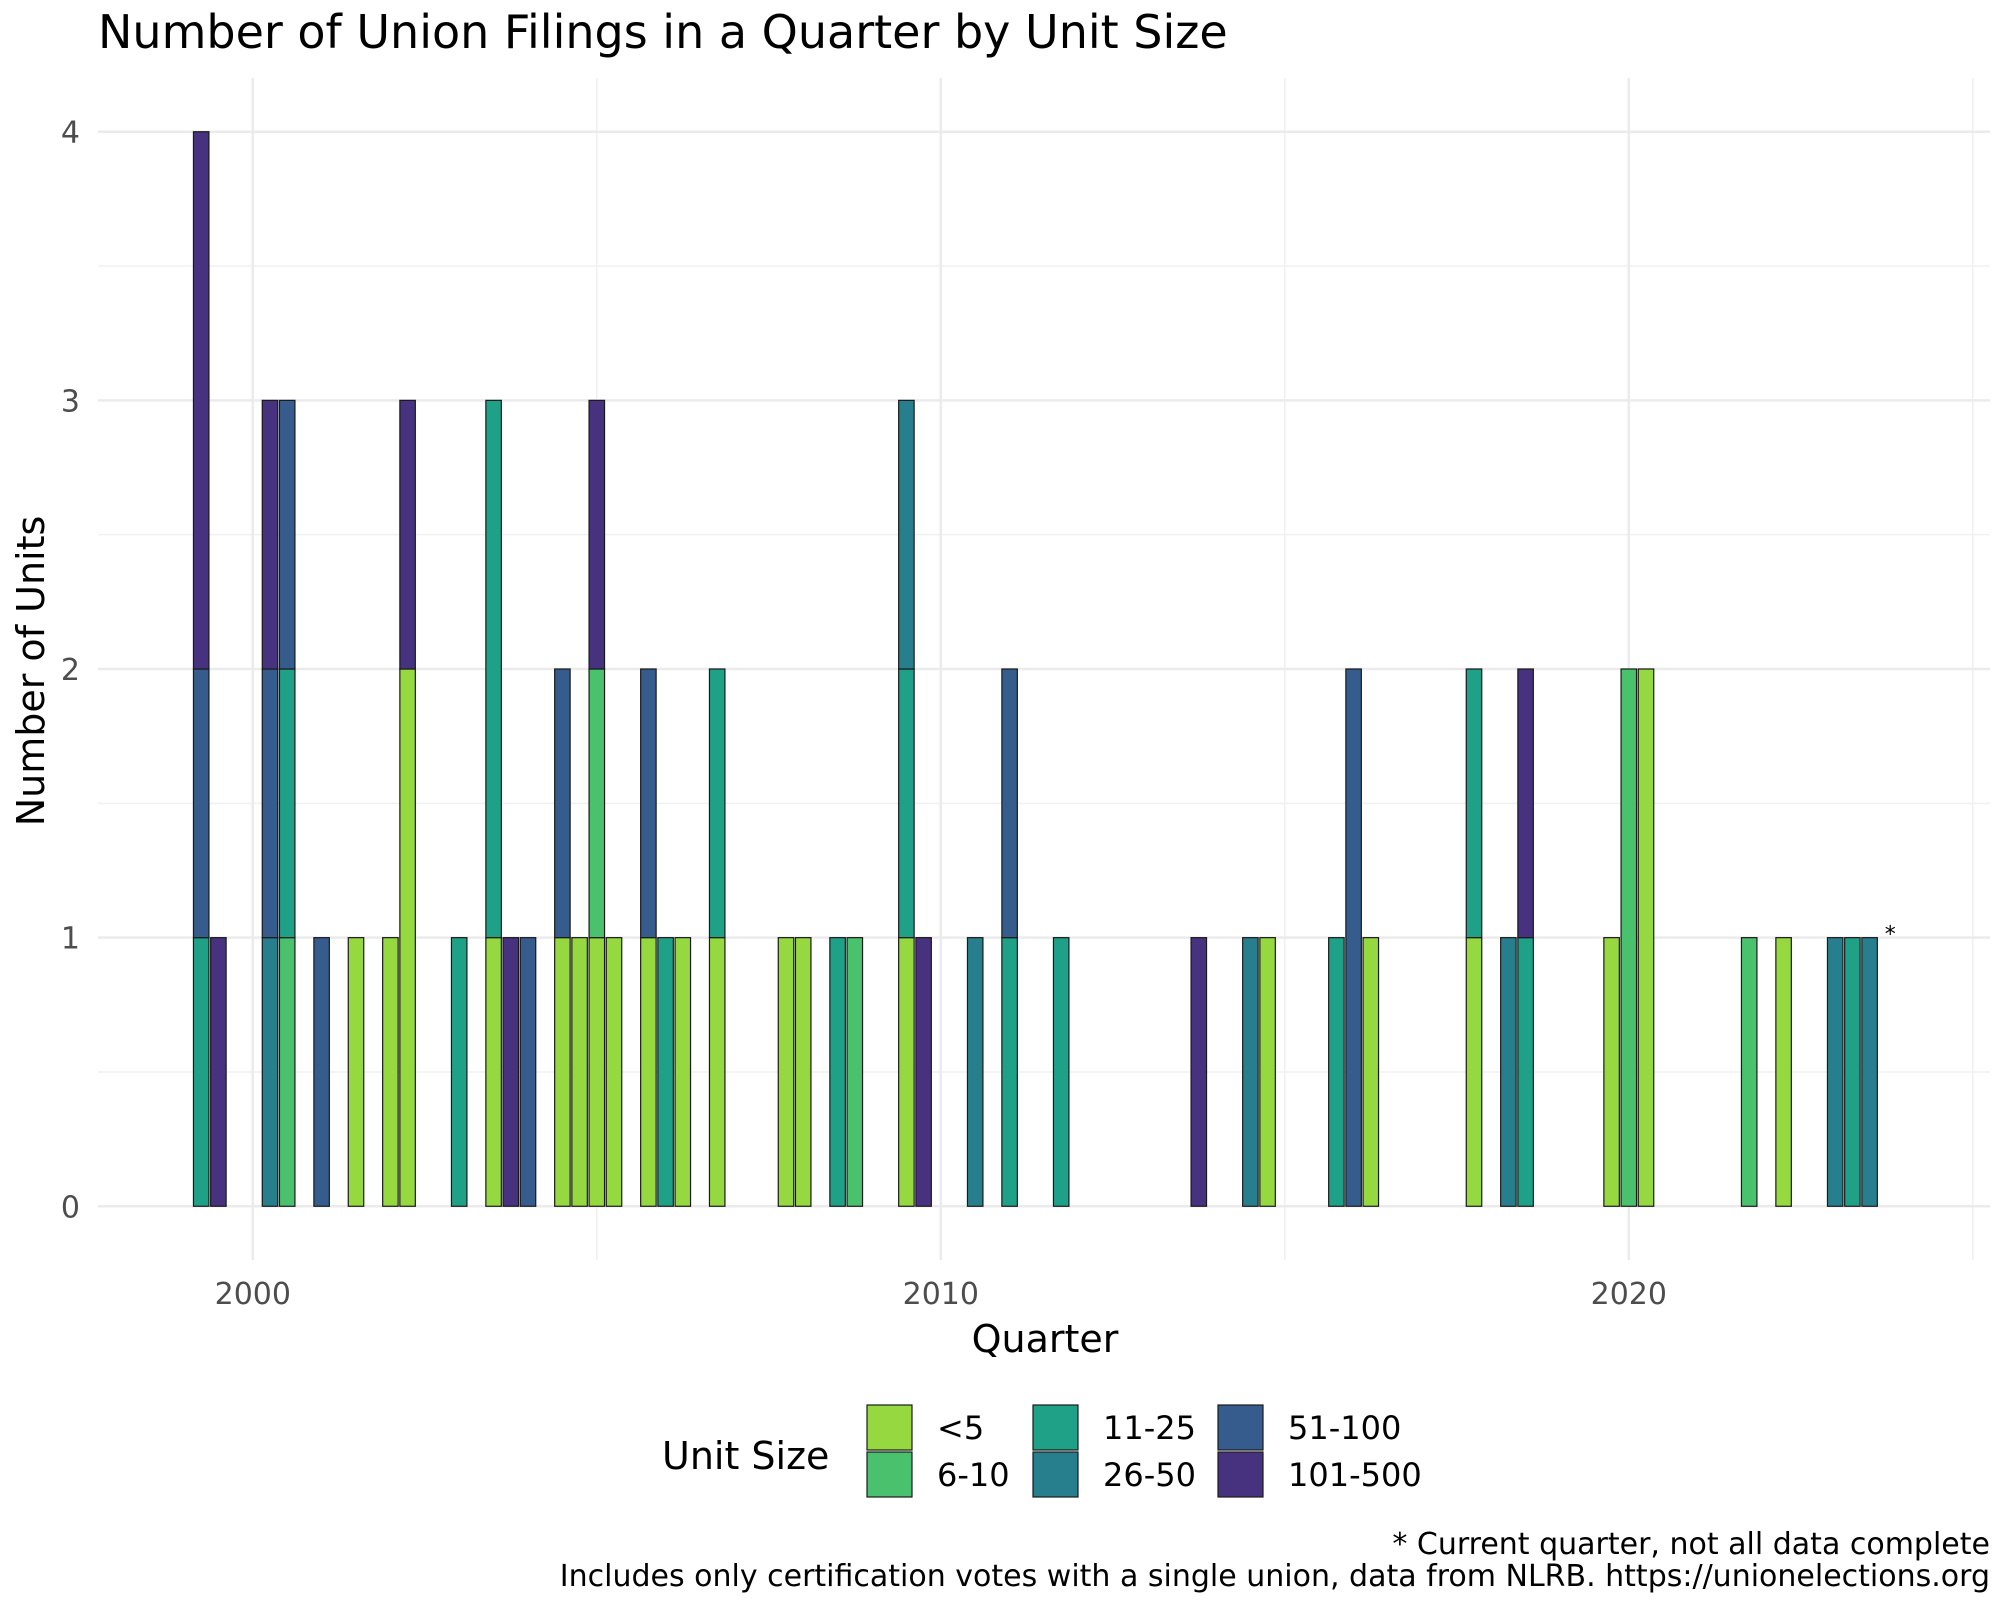  What do you see at coordinates (70, 401) in the screenshot?
I see `y-tick-label: 3` at bounding box center [70, 401].